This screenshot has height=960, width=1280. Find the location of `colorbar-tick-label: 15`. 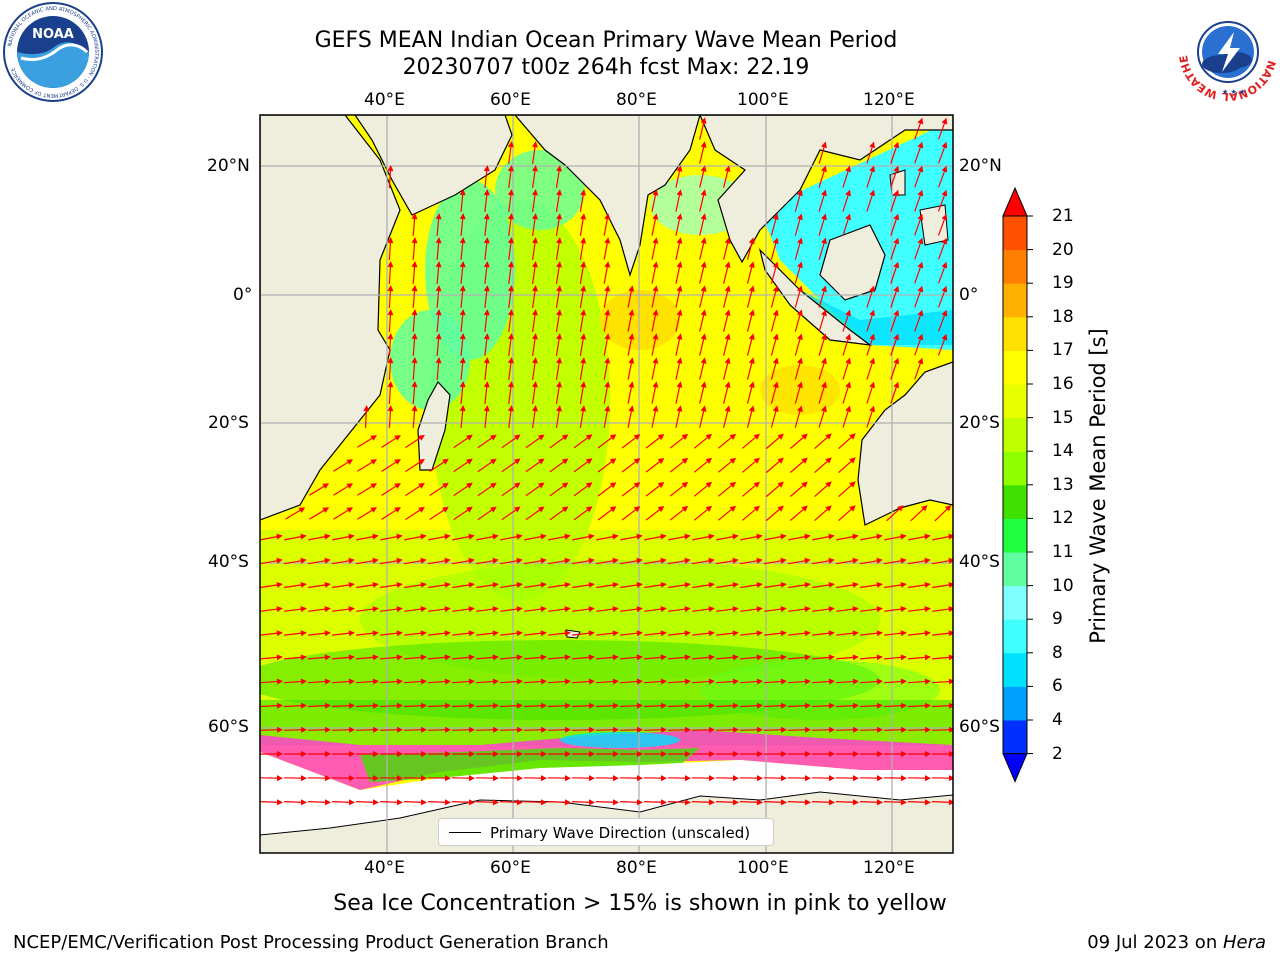

colorbar-tick-label: 15 is located at coordinates (1063, 417).